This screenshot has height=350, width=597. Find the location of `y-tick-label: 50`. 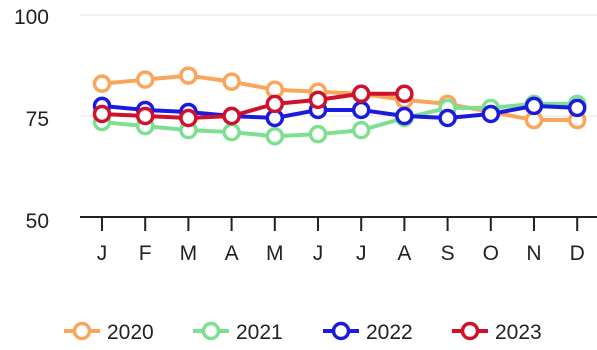

y-tick-label: 50 is located at coordinates (37, 221).